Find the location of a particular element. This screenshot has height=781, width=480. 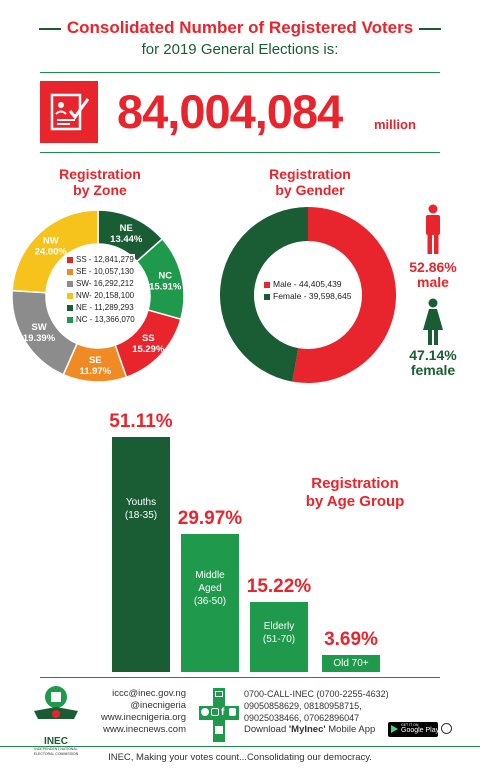

zone-title-line2: by Zone is located at coordinates (100, 190).